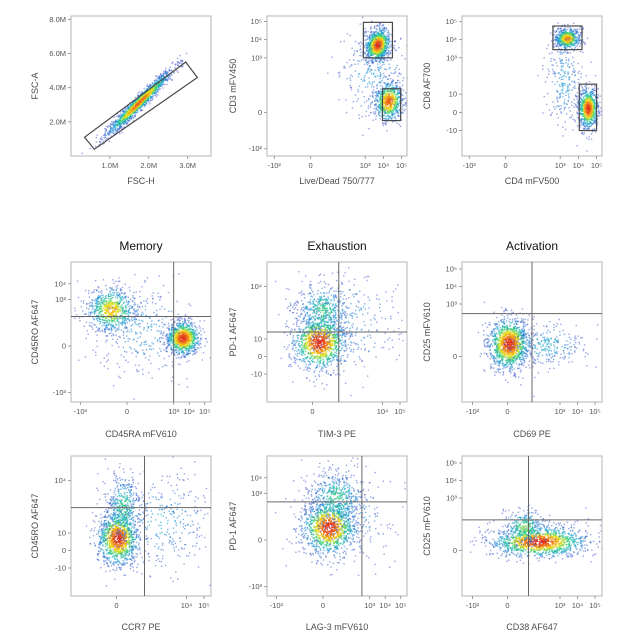  What do you see at coordinates (57, 53) in the screenshot?
I see `y-tick-label: 6.0M` at bounding box center [57, 53].